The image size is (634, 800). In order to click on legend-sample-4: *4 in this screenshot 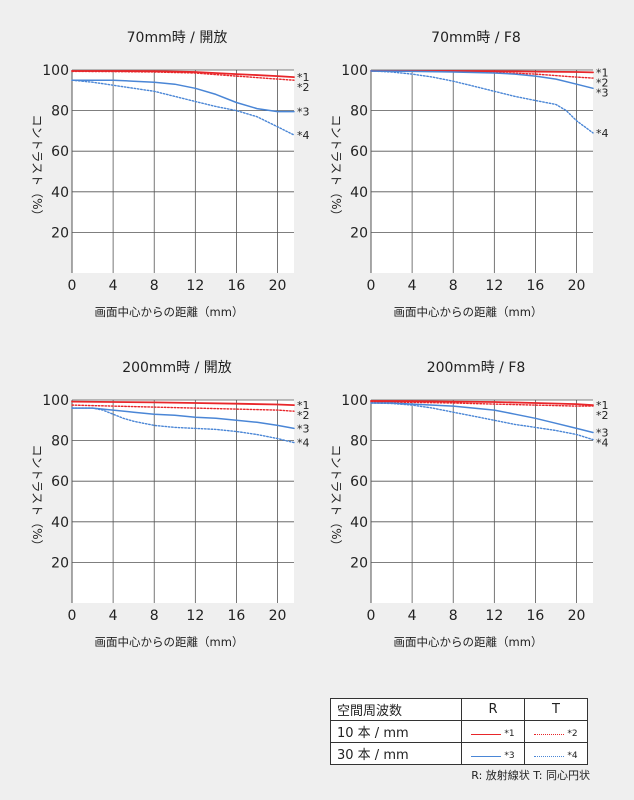, I will do `click(556, 753)`.